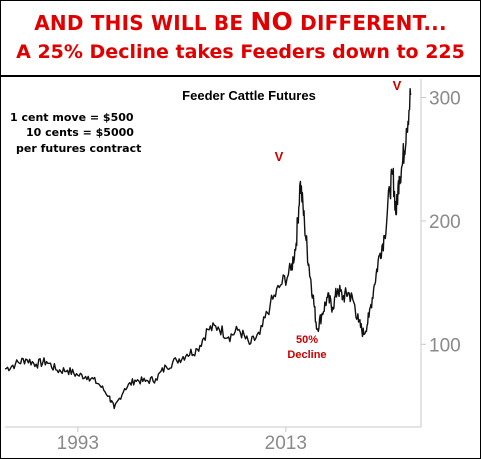 This screenshot has width=481, height=459. What do you see at coordinates (79, 148) in the screenshot?
I see `contract-note-3: per futures contract` at bounding box center [79, 148].